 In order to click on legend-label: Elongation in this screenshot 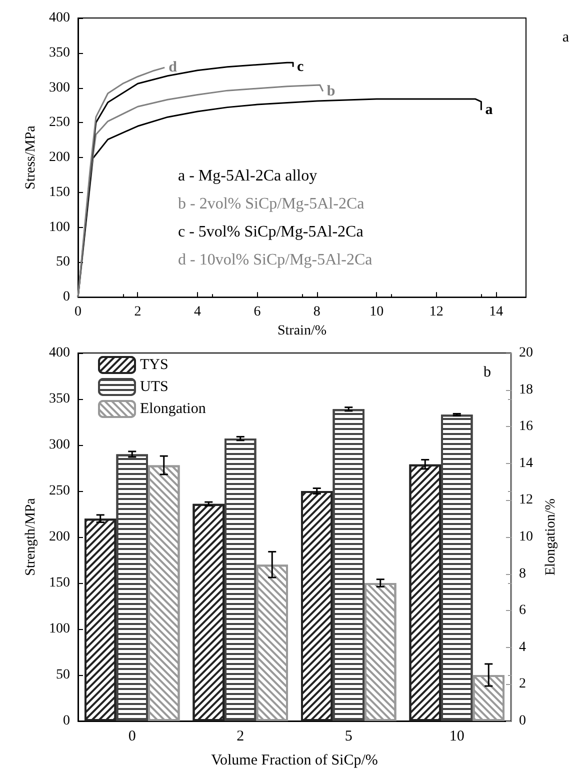, I will do `click(173, 409)`.